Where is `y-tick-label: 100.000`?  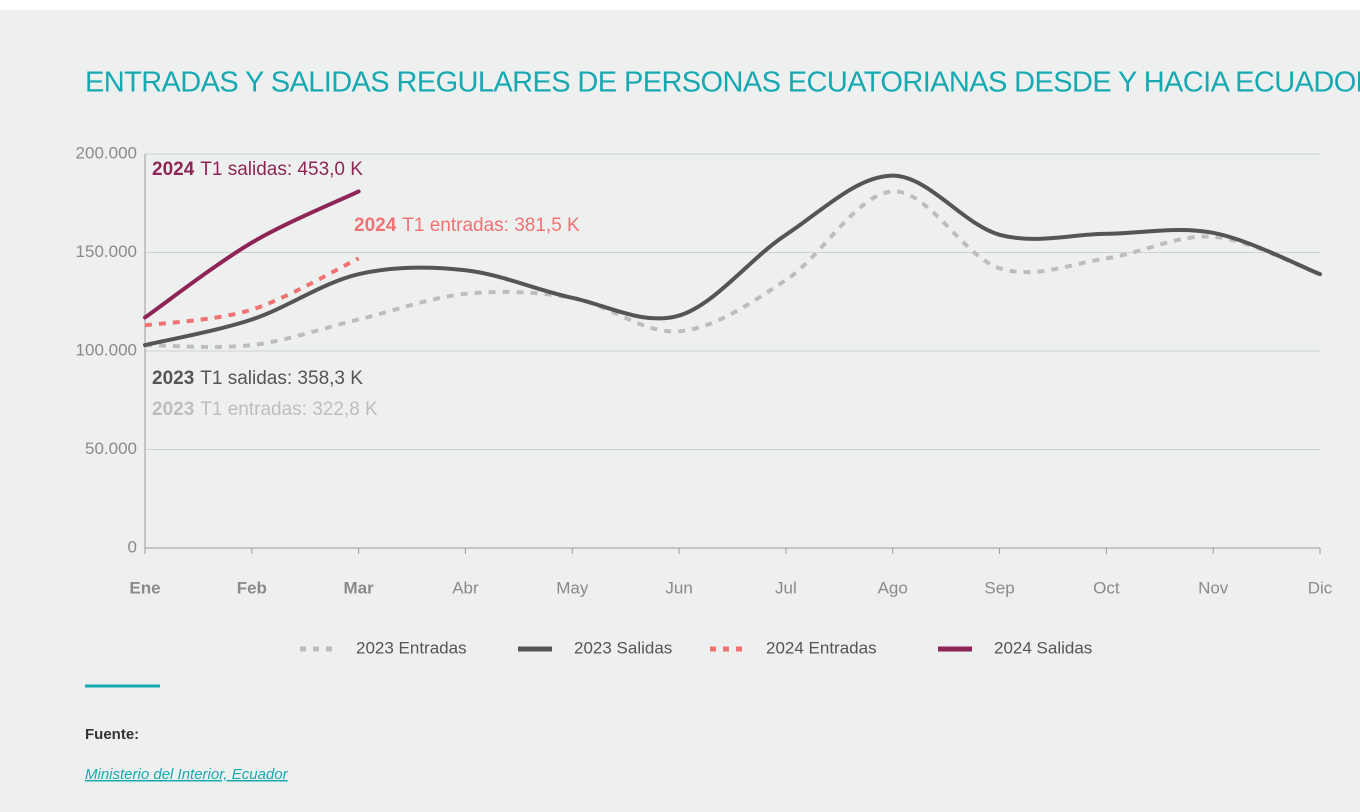 y-tick-label: 100.000 is located at coordinates (106, 349).